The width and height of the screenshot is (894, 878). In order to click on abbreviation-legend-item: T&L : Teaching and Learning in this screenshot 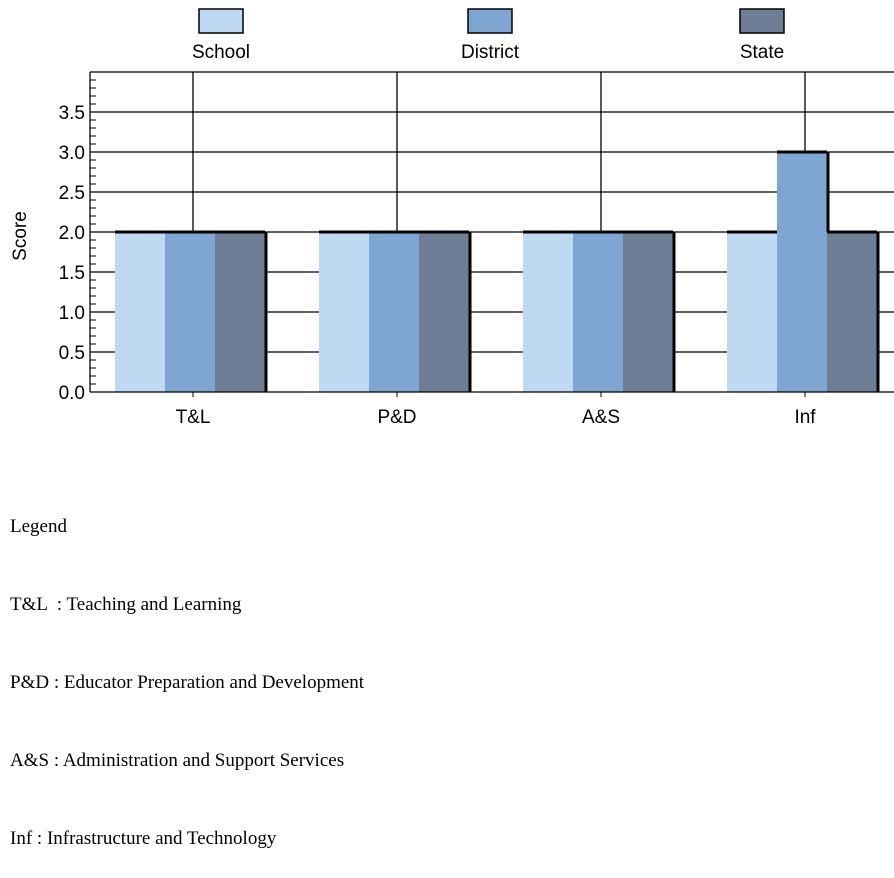, I will do `click(187, 605)`.